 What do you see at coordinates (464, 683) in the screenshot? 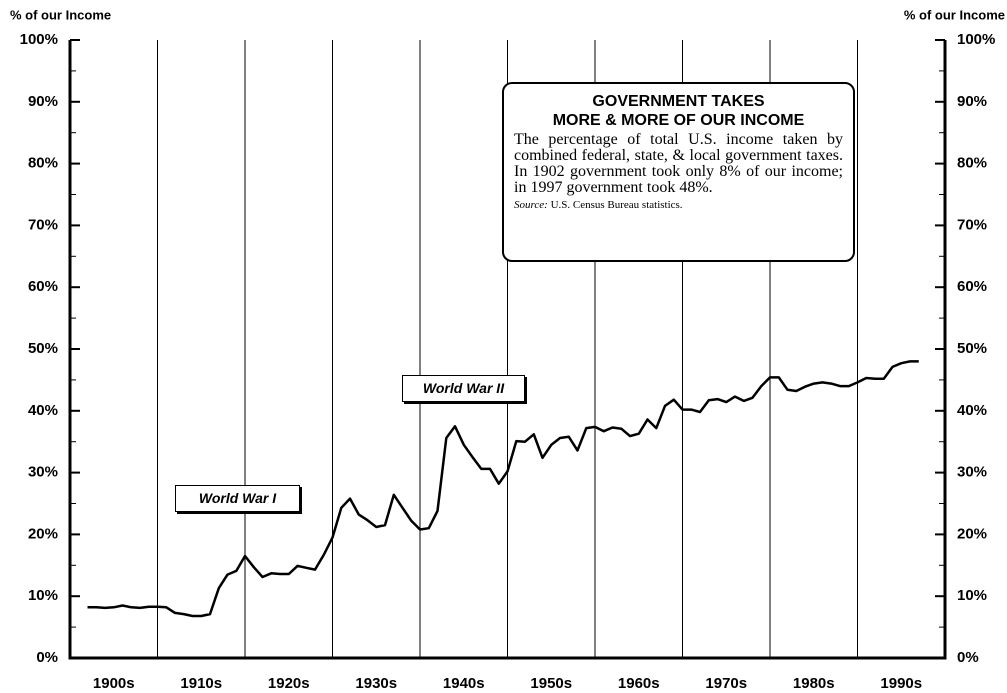
I see `x-tick-label: 1940s` at bounding box center [464, 683].